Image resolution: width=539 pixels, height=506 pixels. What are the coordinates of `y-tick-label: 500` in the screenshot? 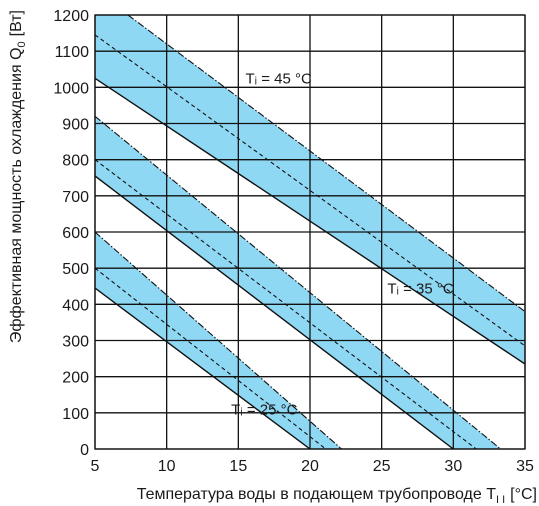 It's located at (75, 269).